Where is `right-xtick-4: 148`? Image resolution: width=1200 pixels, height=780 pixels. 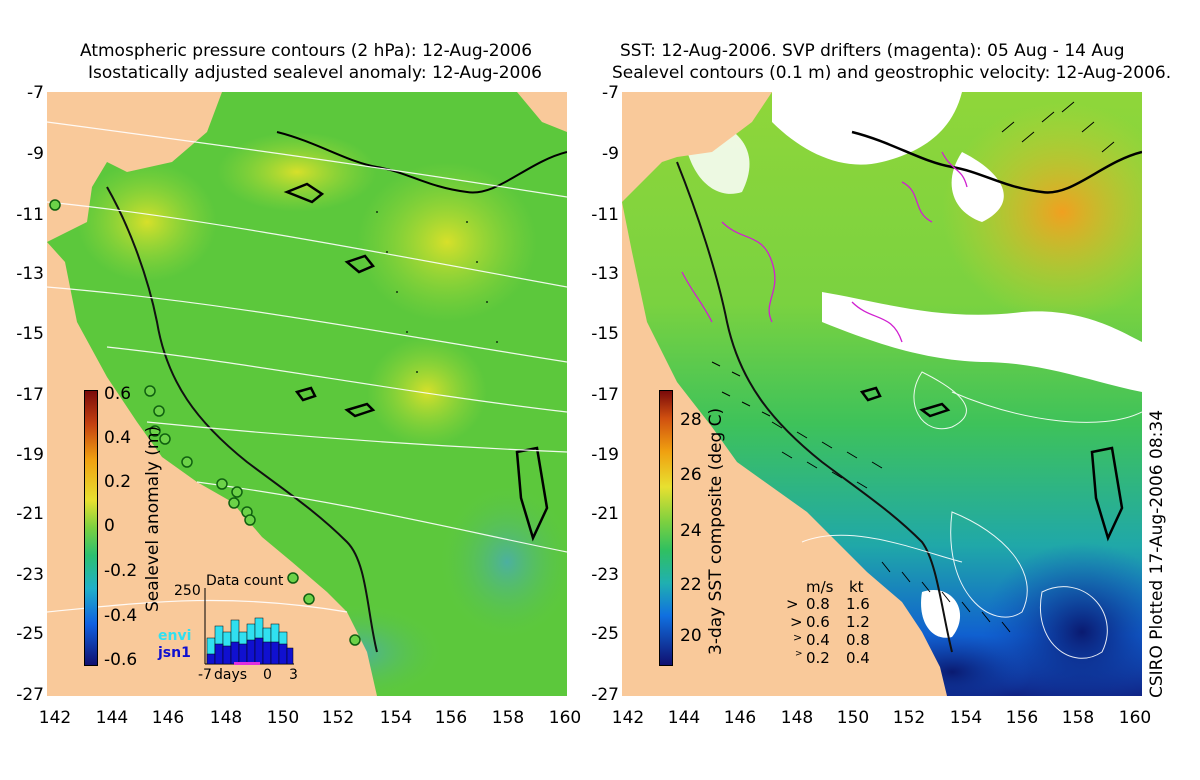
right-xtick-4: 148 is located at coordinates (797, 718).